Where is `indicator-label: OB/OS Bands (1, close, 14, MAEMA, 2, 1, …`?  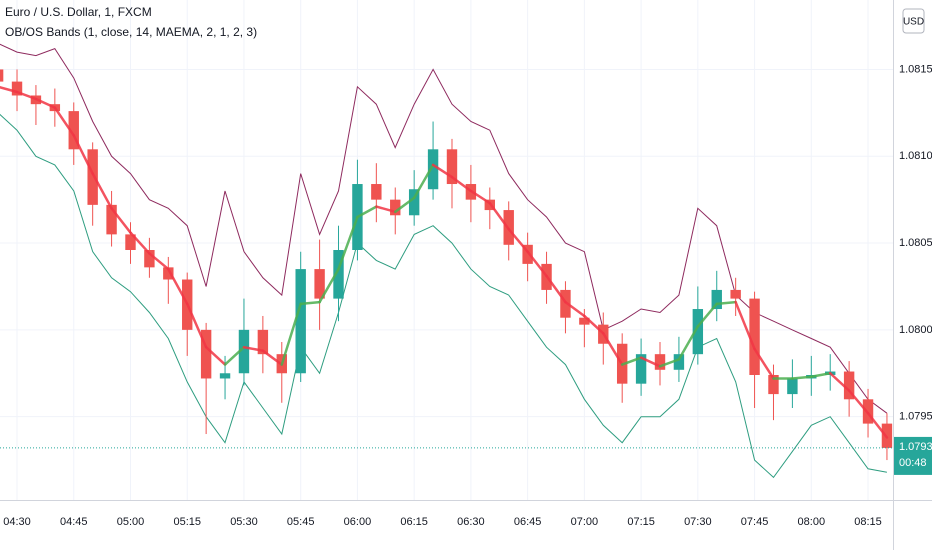
indicator-label: OB/OS Bands (1, close, 14, MAEMA, 2, 1, … is located at coordinates (131, 32).